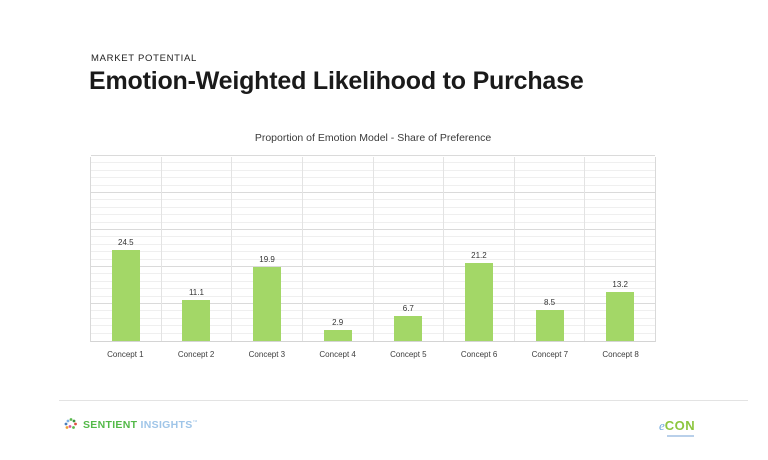 Image resolution: width=768 pixels, height=460 pixels. Describe the element at coordinates (70, 423) in the screenshot. I see `sentient-burst-icon` at that location.